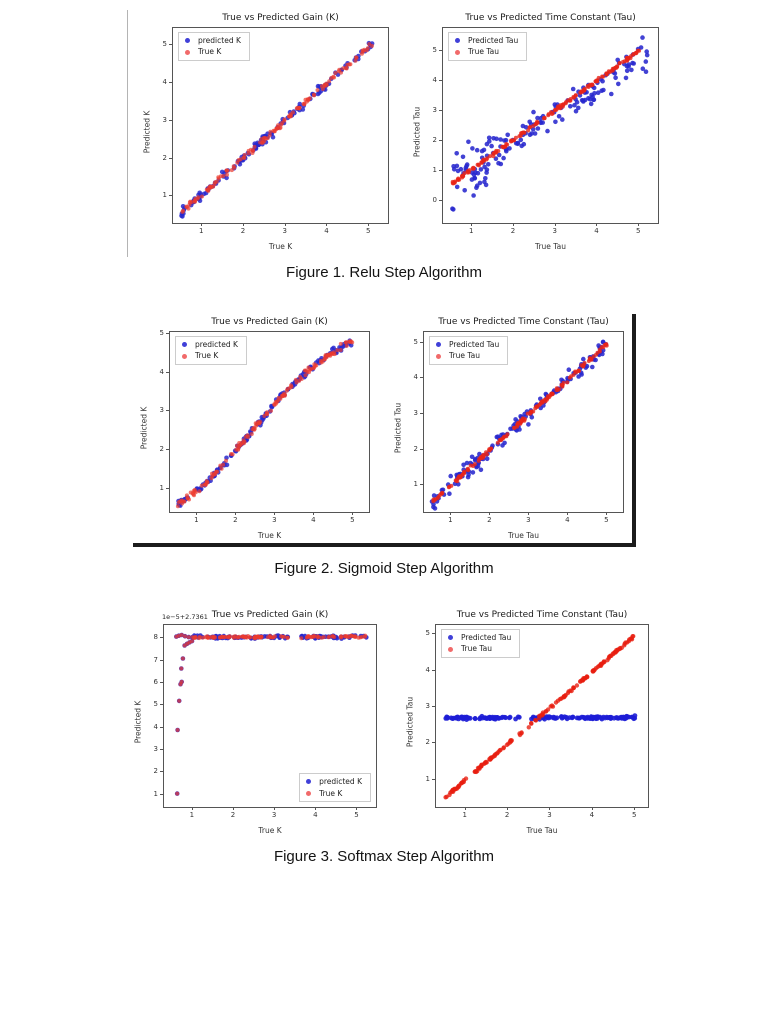  I want to click on legend: Predicted Tau True Tau, so click(469, 350).